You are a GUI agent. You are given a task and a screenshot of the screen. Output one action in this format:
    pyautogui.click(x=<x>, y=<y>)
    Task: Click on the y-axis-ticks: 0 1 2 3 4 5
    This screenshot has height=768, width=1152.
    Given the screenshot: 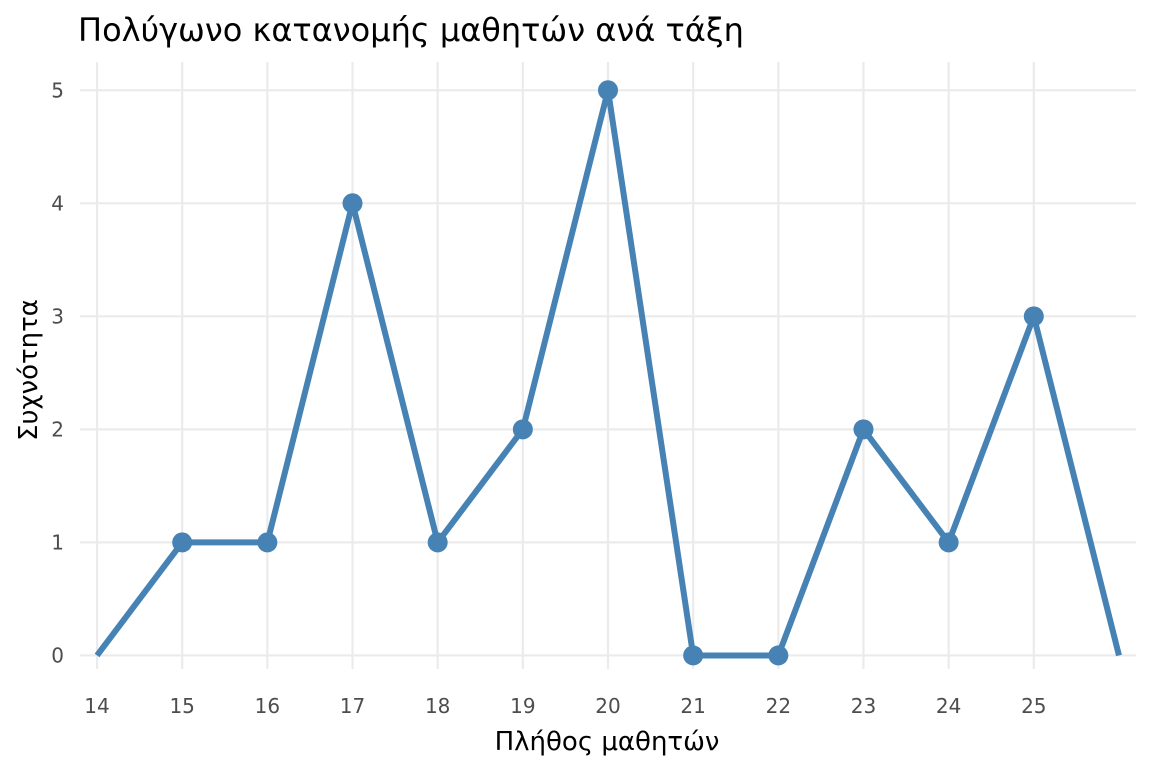 What is the action you would take?
    pyautogui.click(x=57, y=372)
    